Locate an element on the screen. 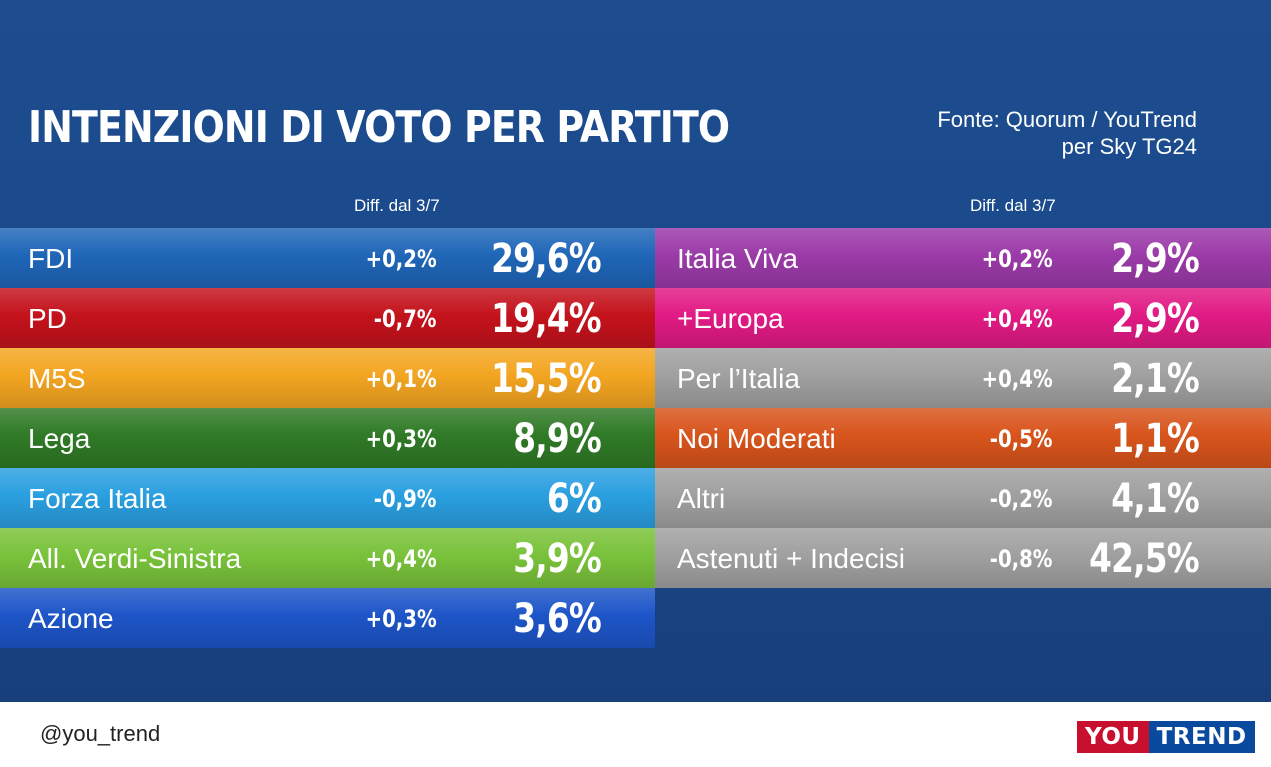  party-name: Lega is located at coordinates (59, 438).